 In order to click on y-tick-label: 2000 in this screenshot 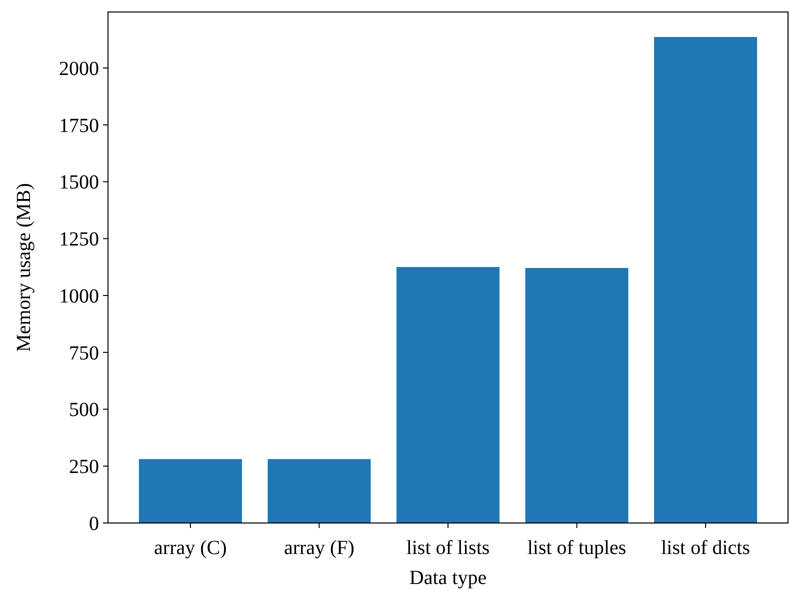, I will do `click(79, 69)`.